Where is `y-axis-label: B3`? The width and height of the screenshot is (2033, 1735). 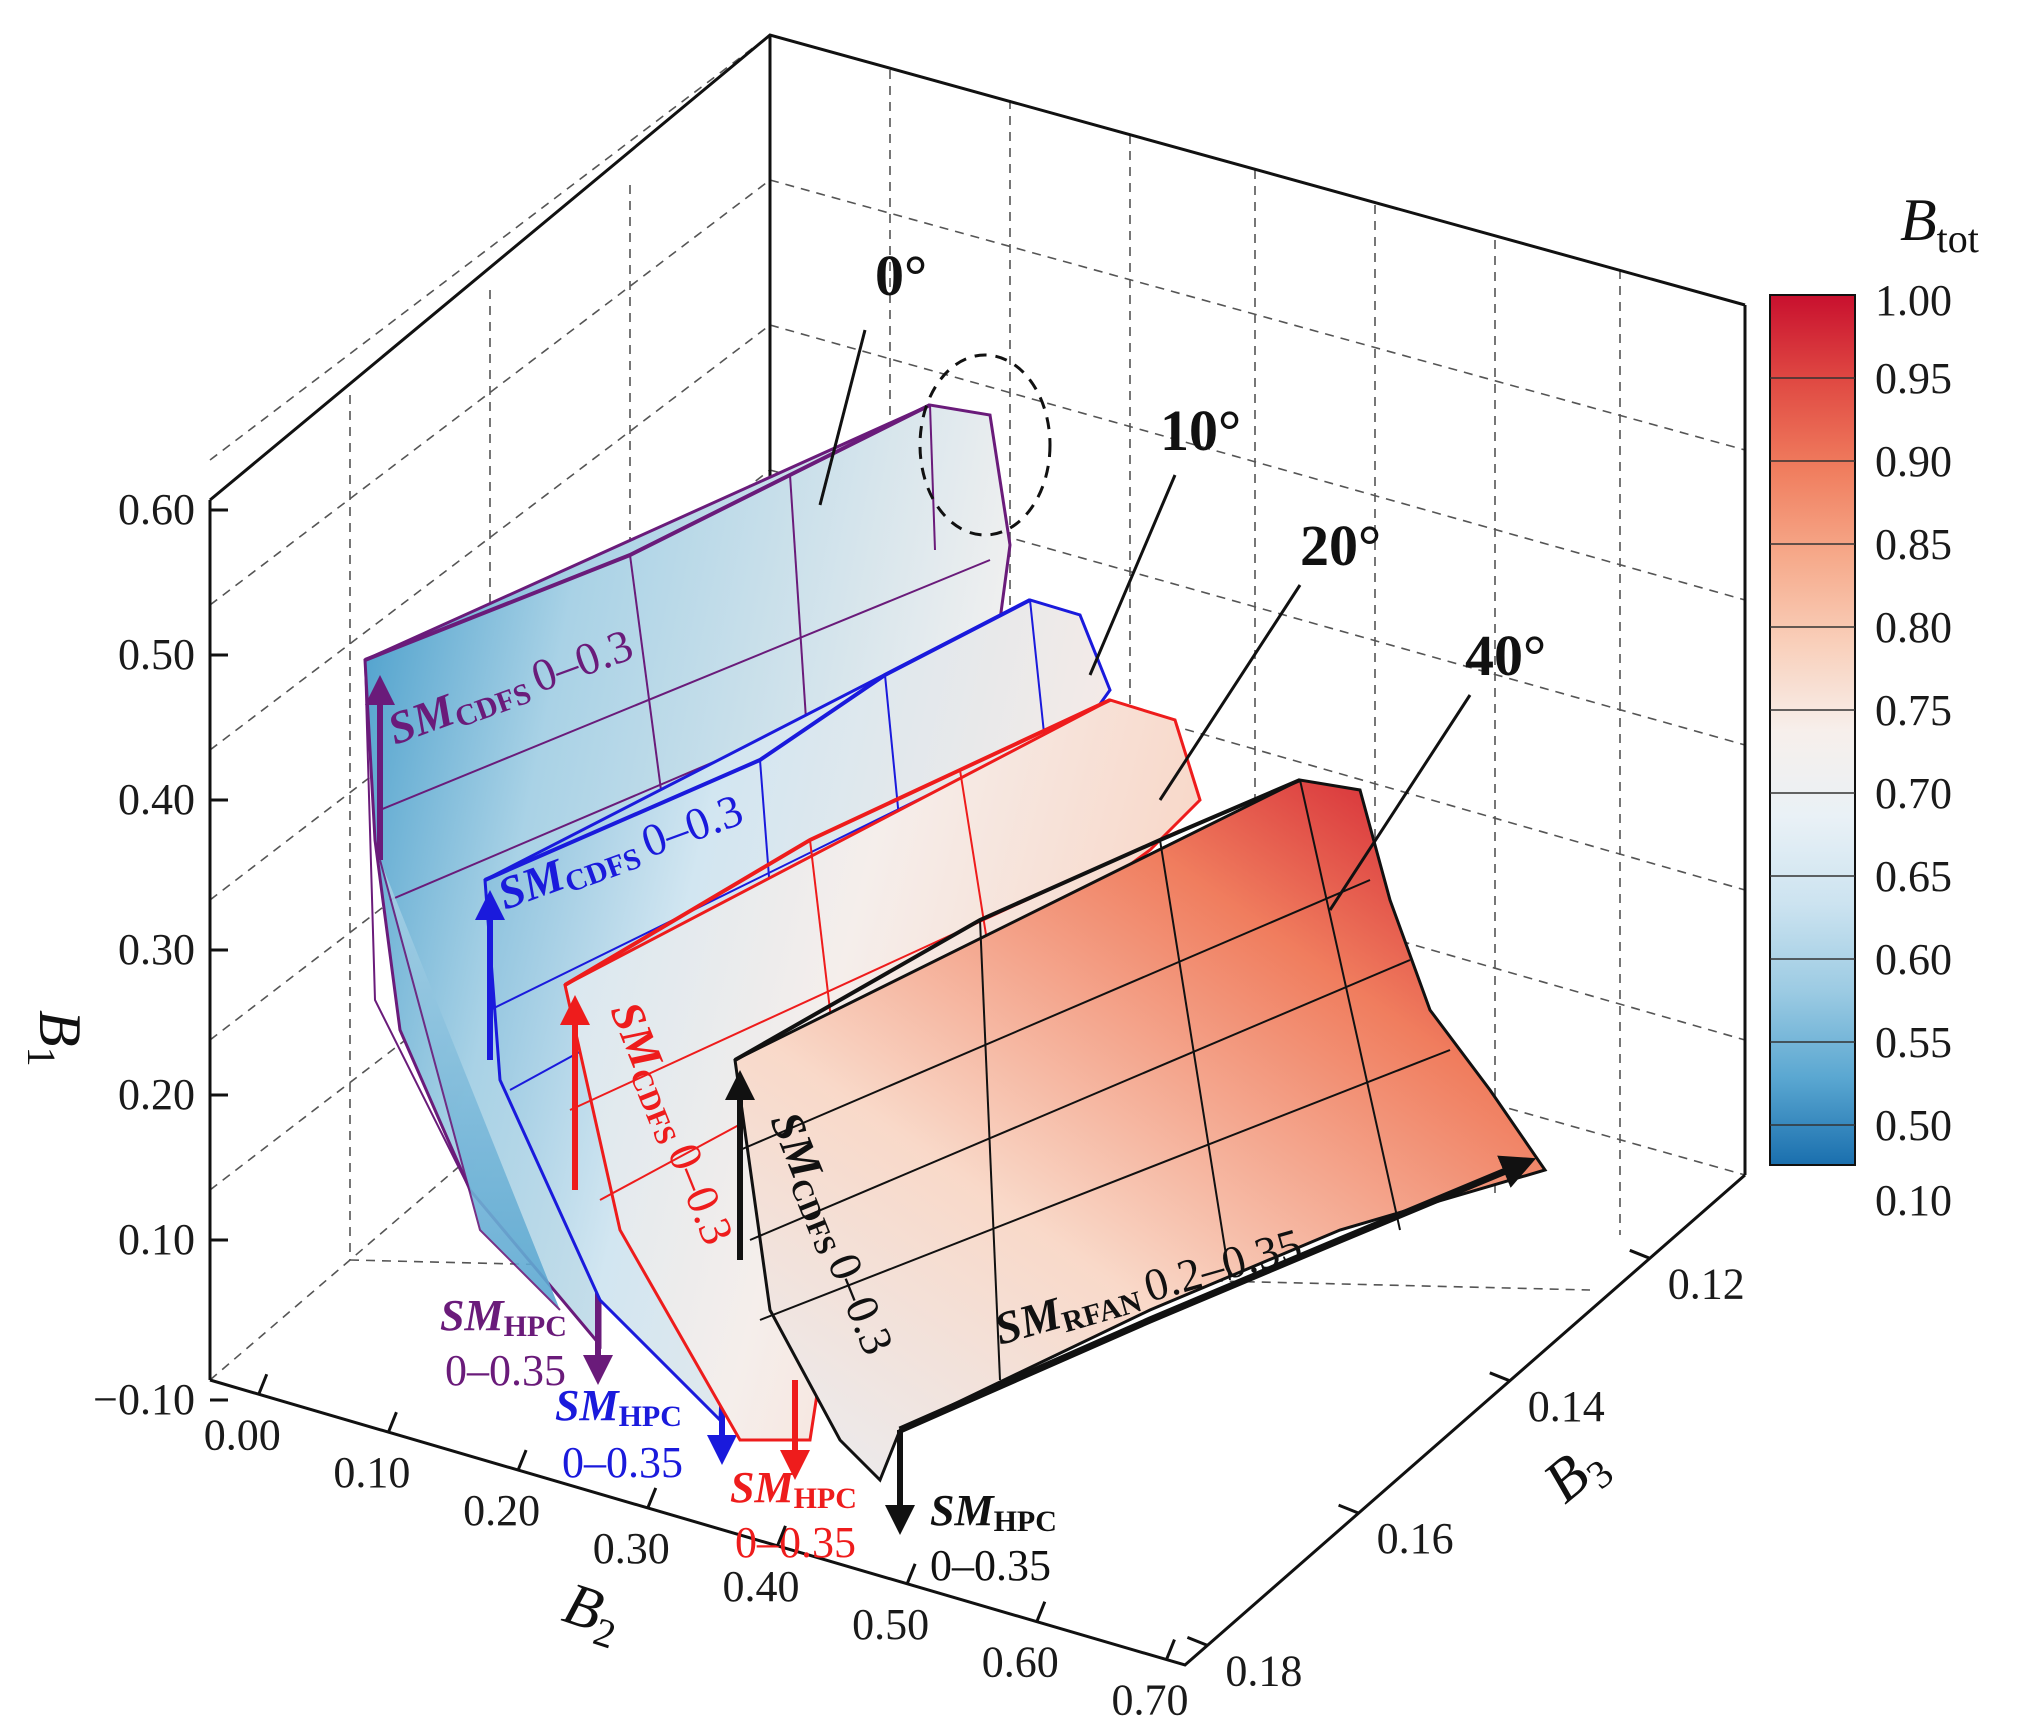 y-axis-label: B3 is located at coordinates (1576, 1474).